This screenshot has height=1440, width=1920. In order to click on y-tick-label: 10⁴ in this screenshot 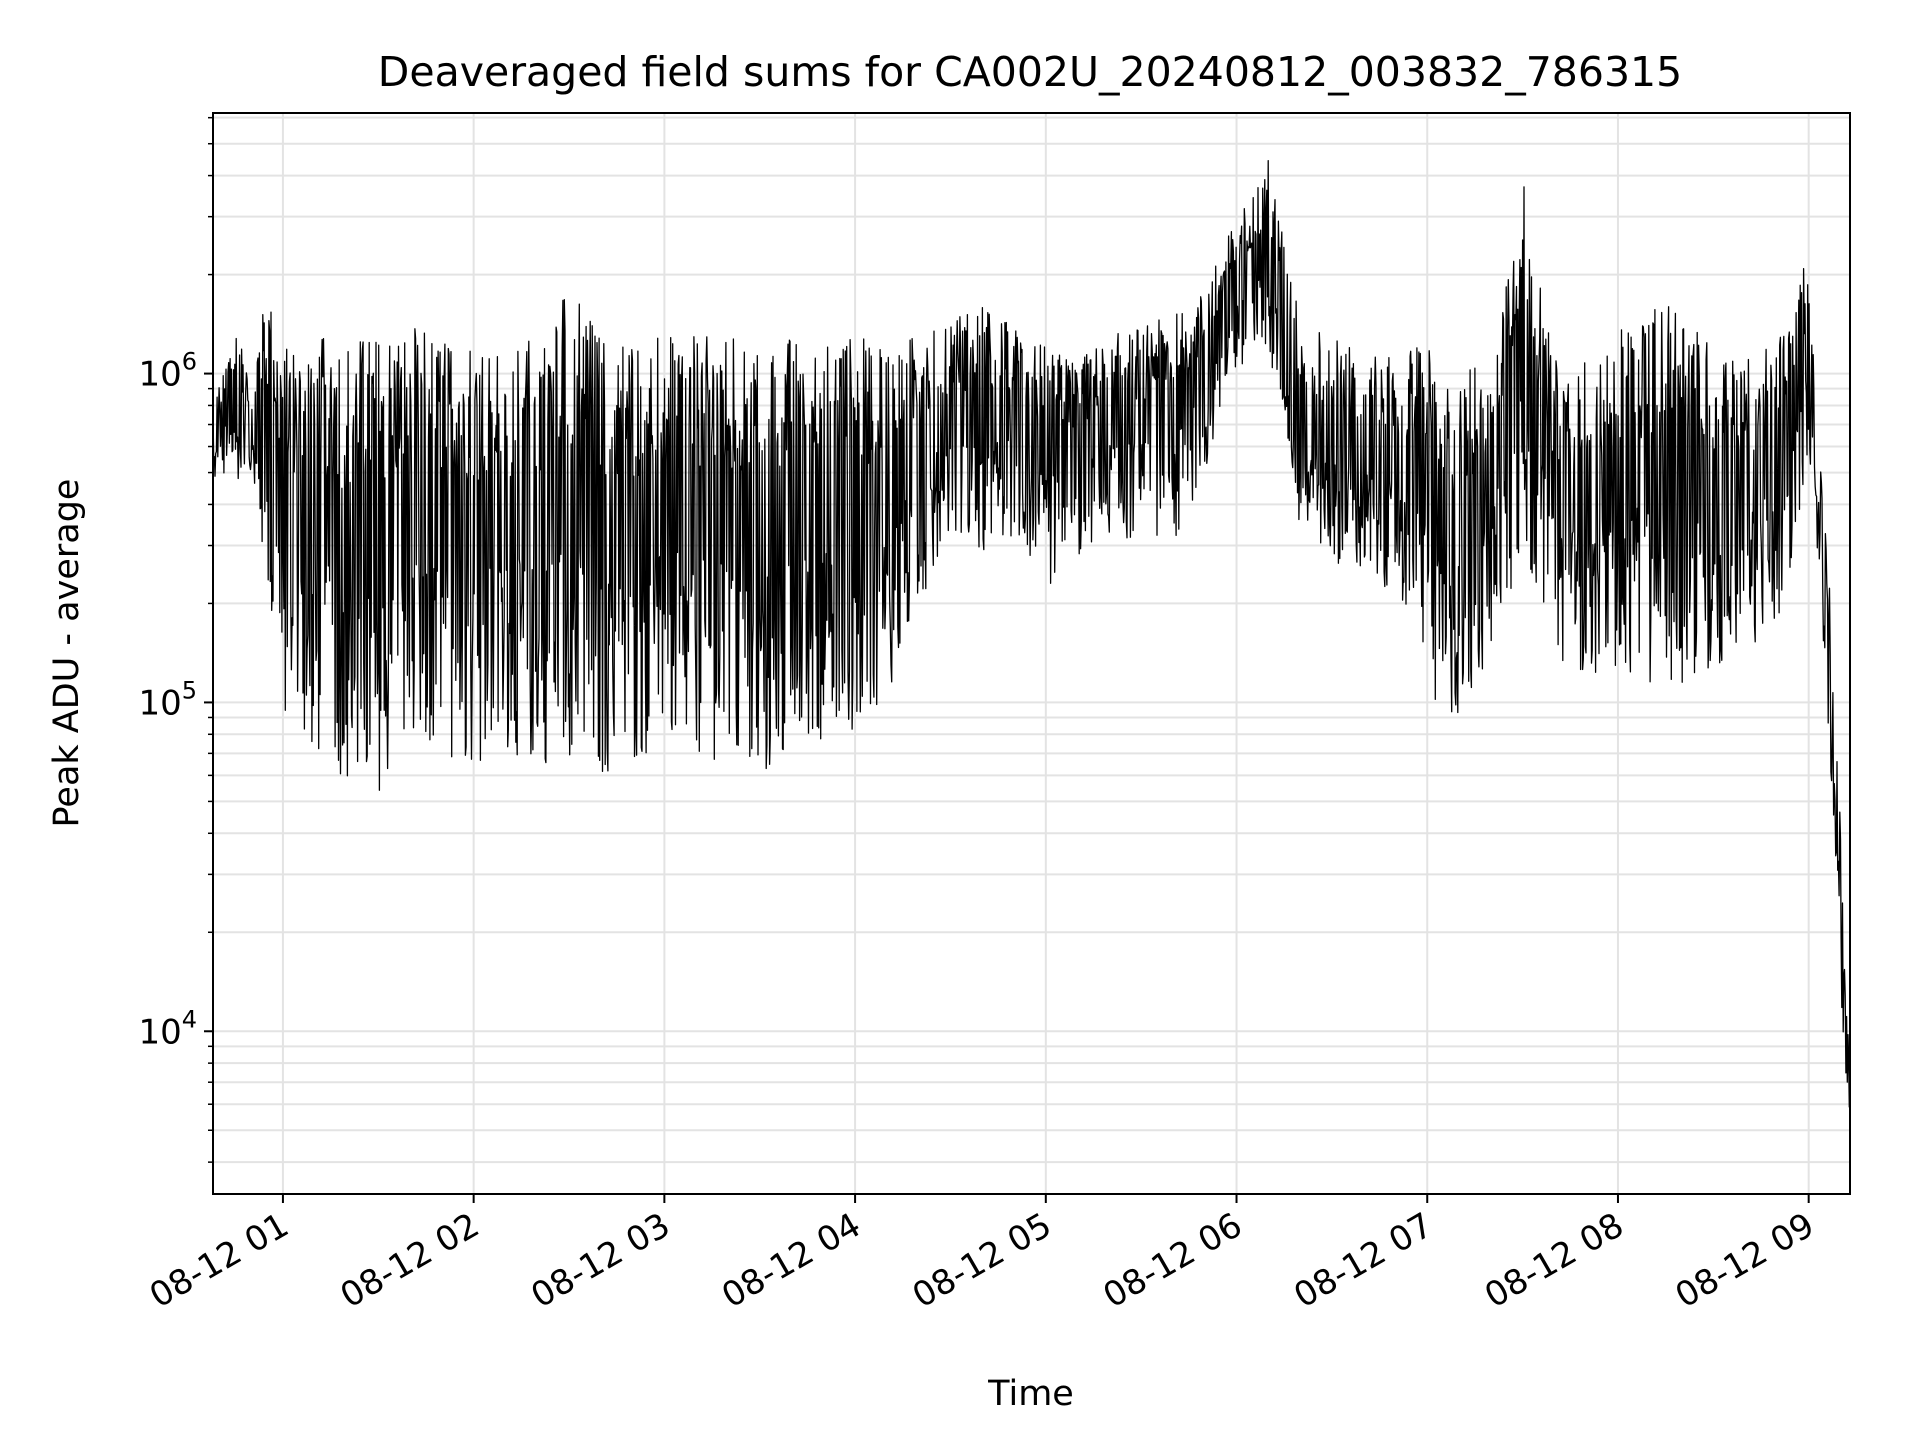, I will do `click(167, 1028)`.